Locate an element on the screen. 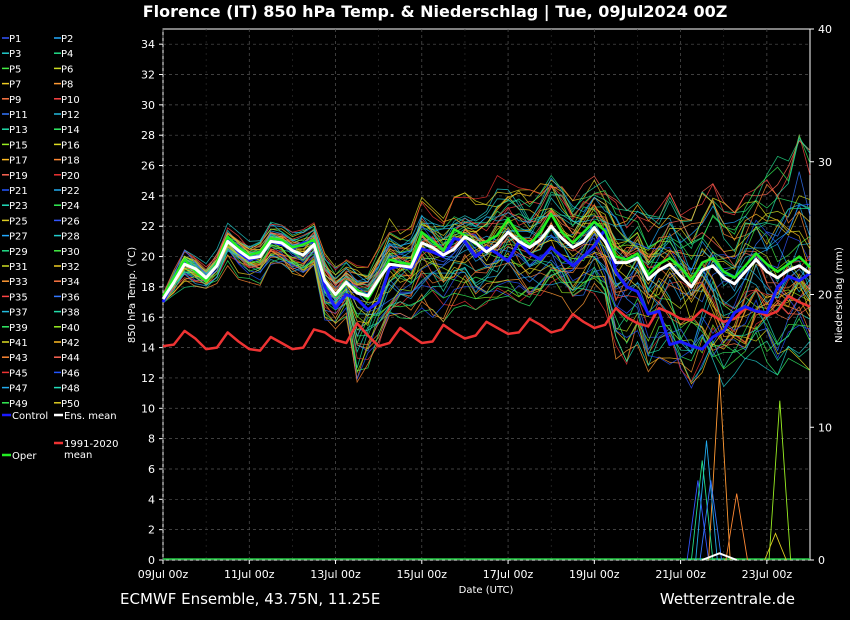 The width and height of the screenshot is (850, 620). legend-label: P2 is located at coordinates (67, 39).